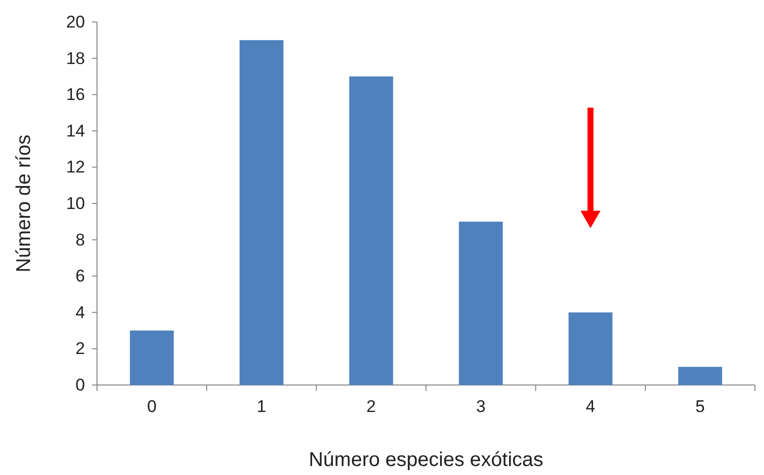  Describe the element at coordinates (75, 167) in the screenshot. I see `y-tick-label: 12` at that location.